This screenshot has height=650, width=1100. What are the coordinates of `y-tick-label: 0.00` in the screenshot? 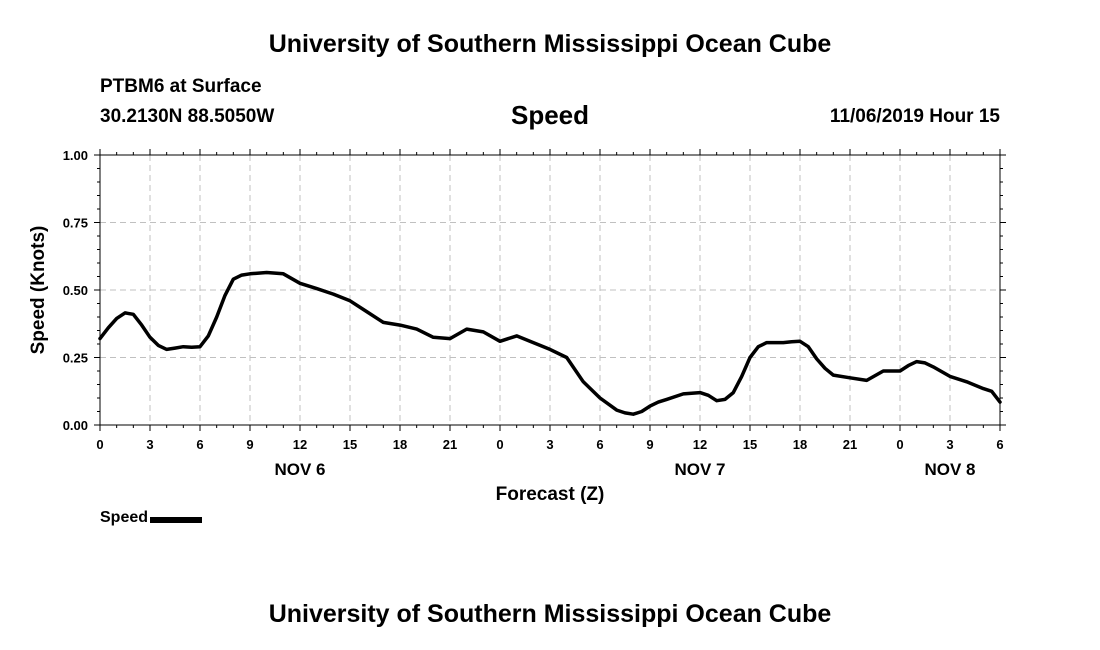 It's located at (75, 425).